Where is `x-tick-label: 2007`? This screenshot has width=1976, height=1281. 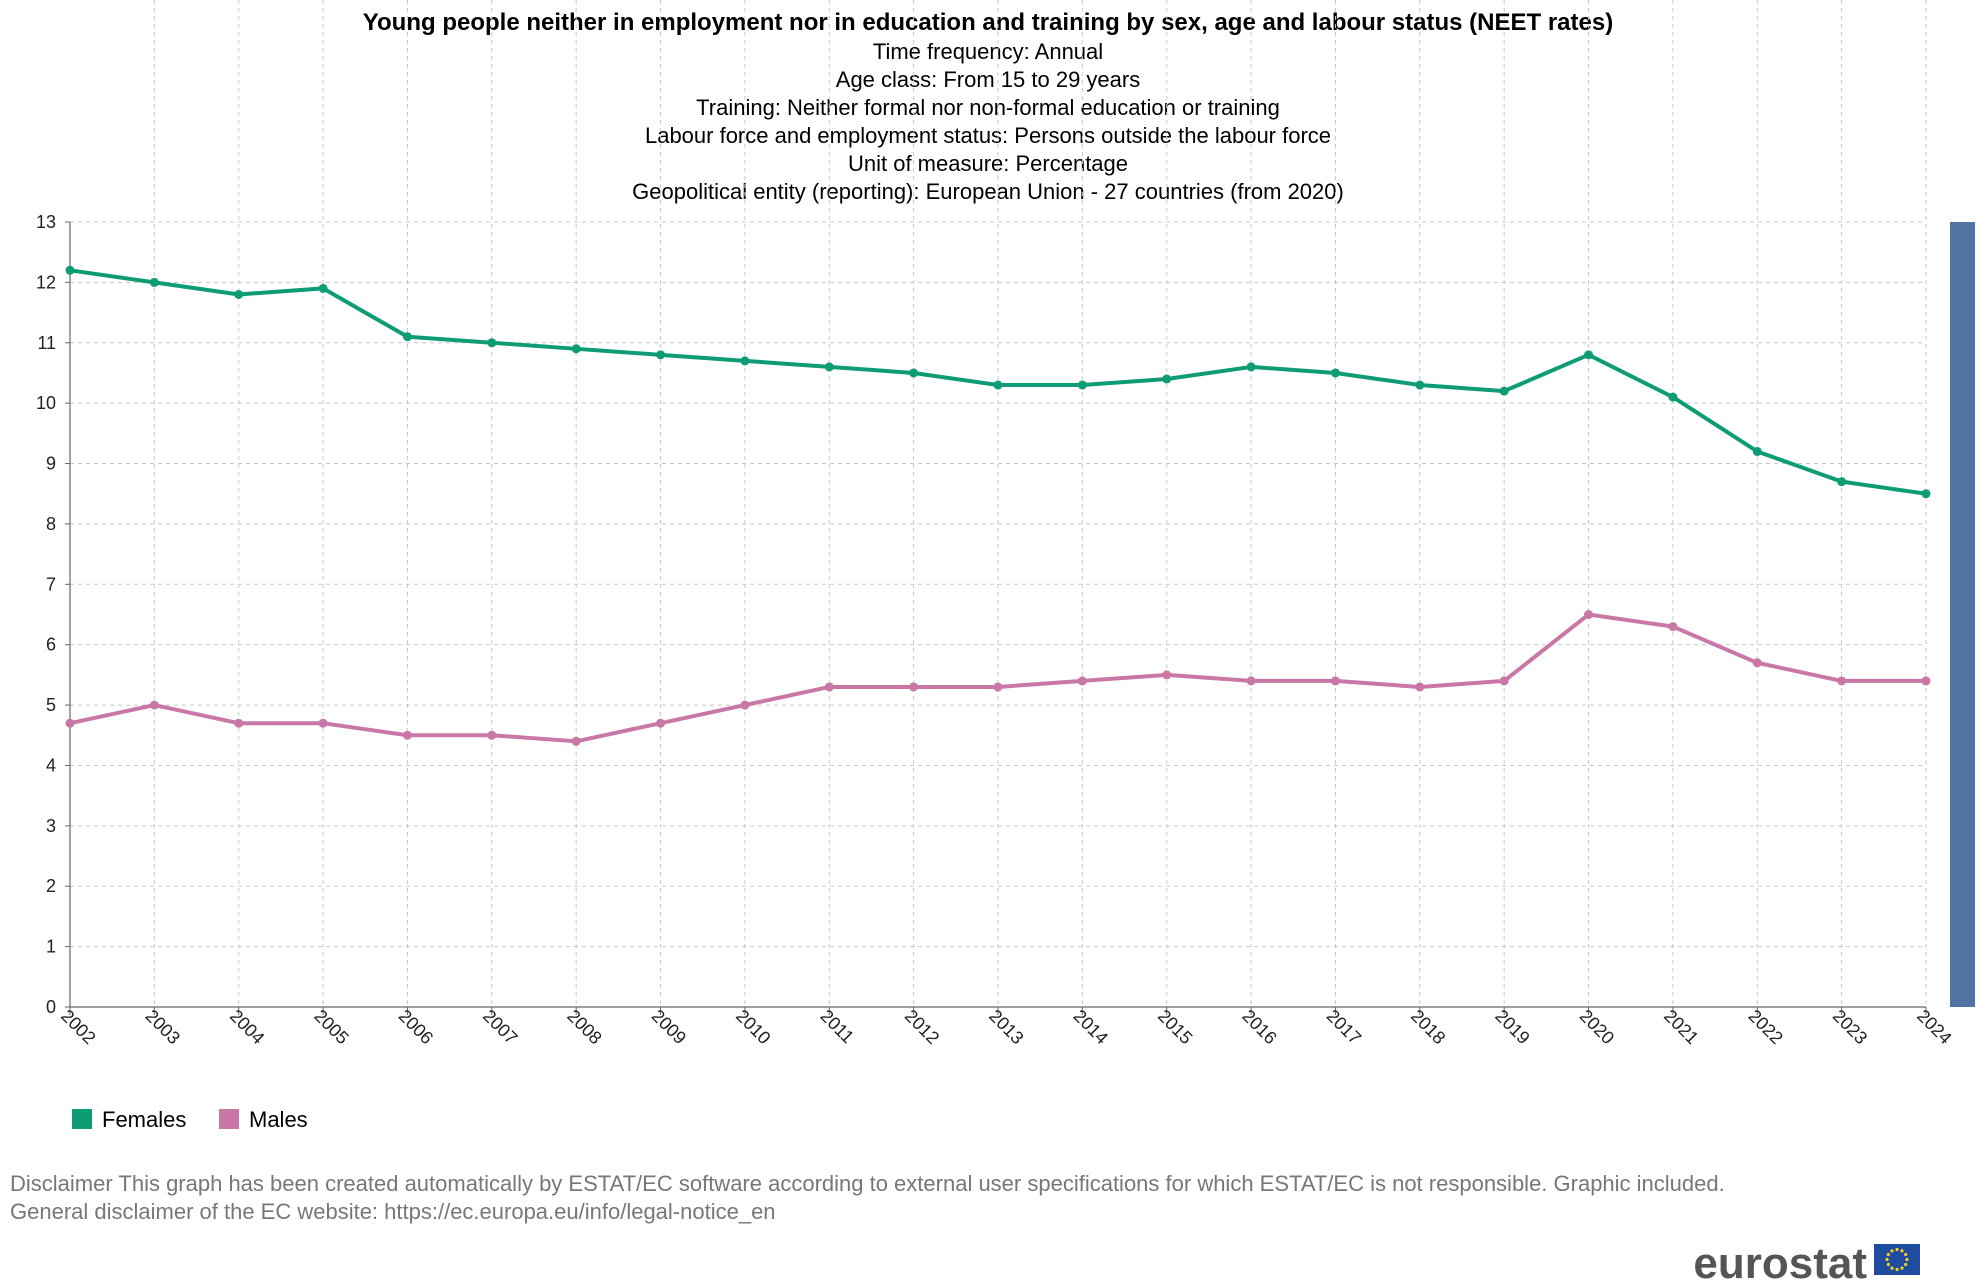 x-tick-label: 2007 is located at coordinates (500, 1027).